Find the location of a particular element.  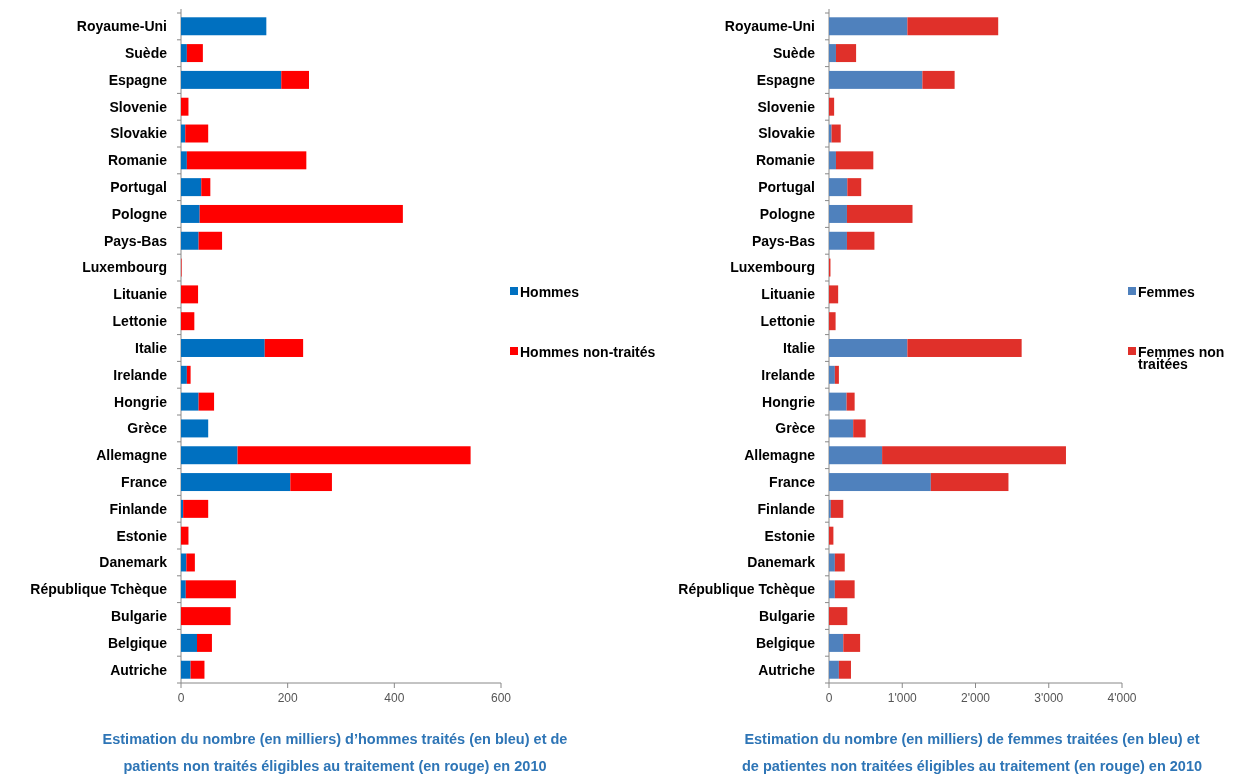

y-tick-label: Allemagne is located at coordinates (780, 455).